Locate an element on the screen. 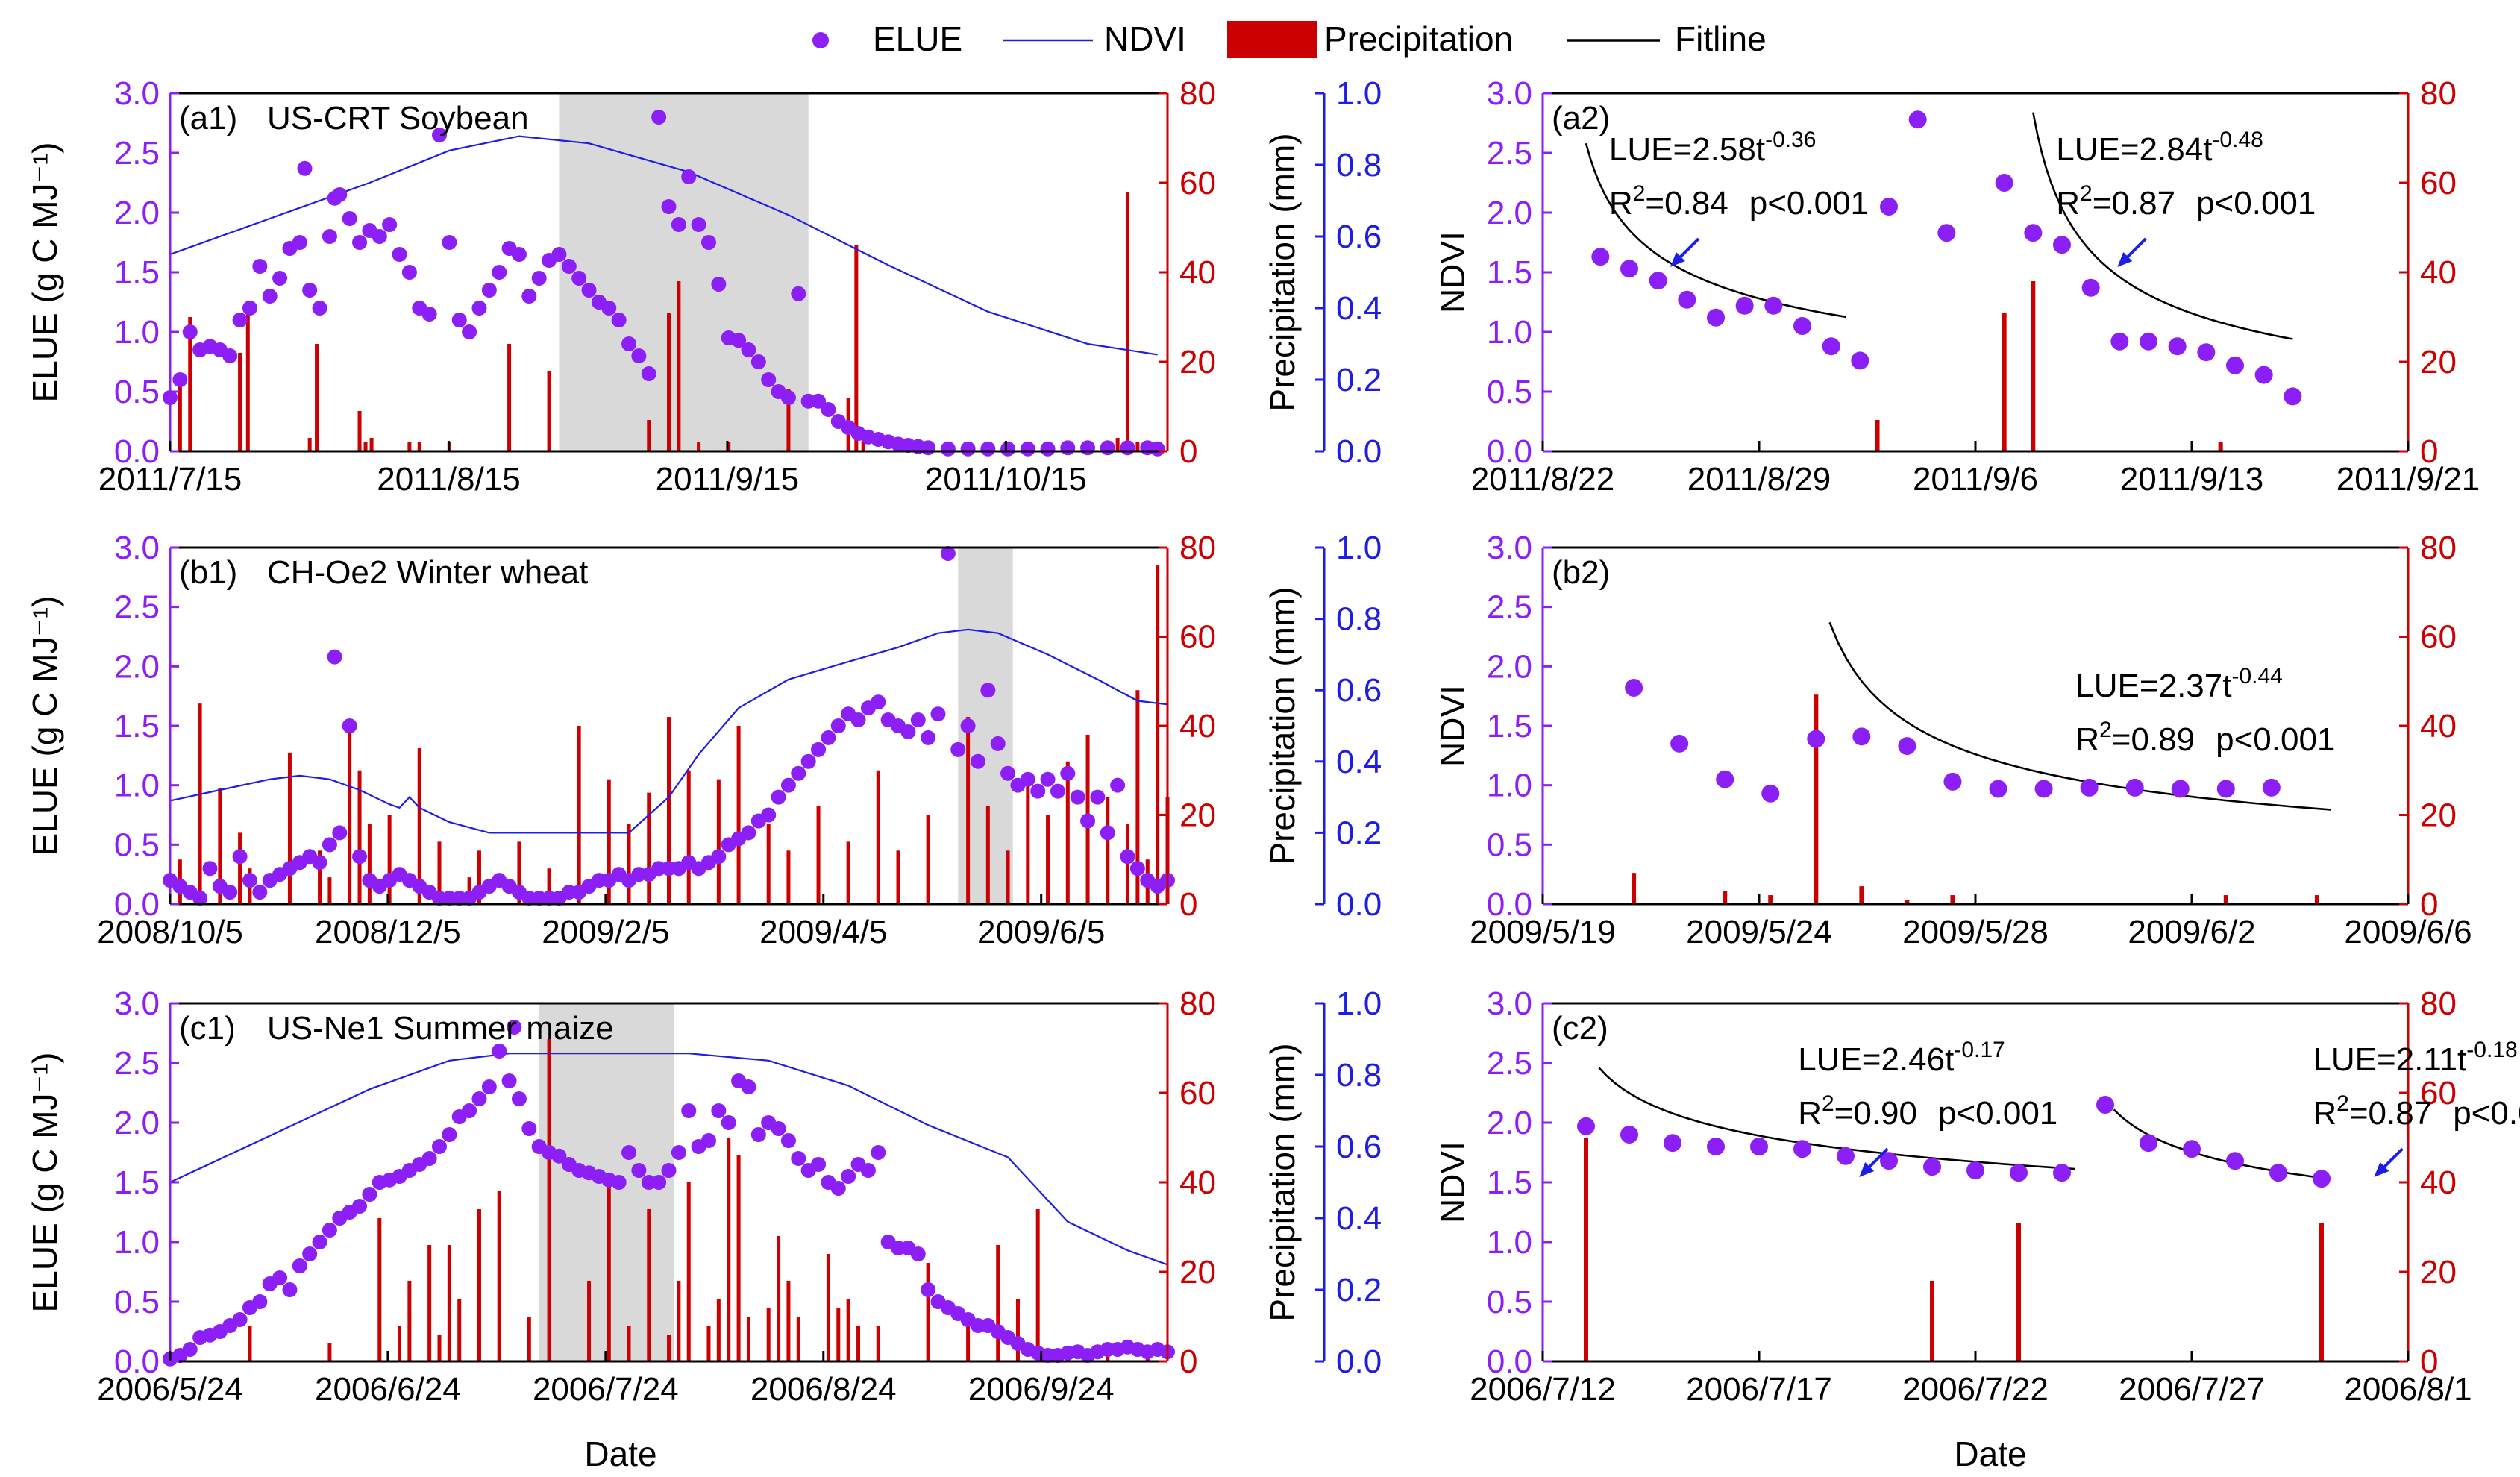 Image resolution: width=2520 pixels, height=1477 pixels. left-tick-label: 0.0 is located at coordinates (1509, 451).